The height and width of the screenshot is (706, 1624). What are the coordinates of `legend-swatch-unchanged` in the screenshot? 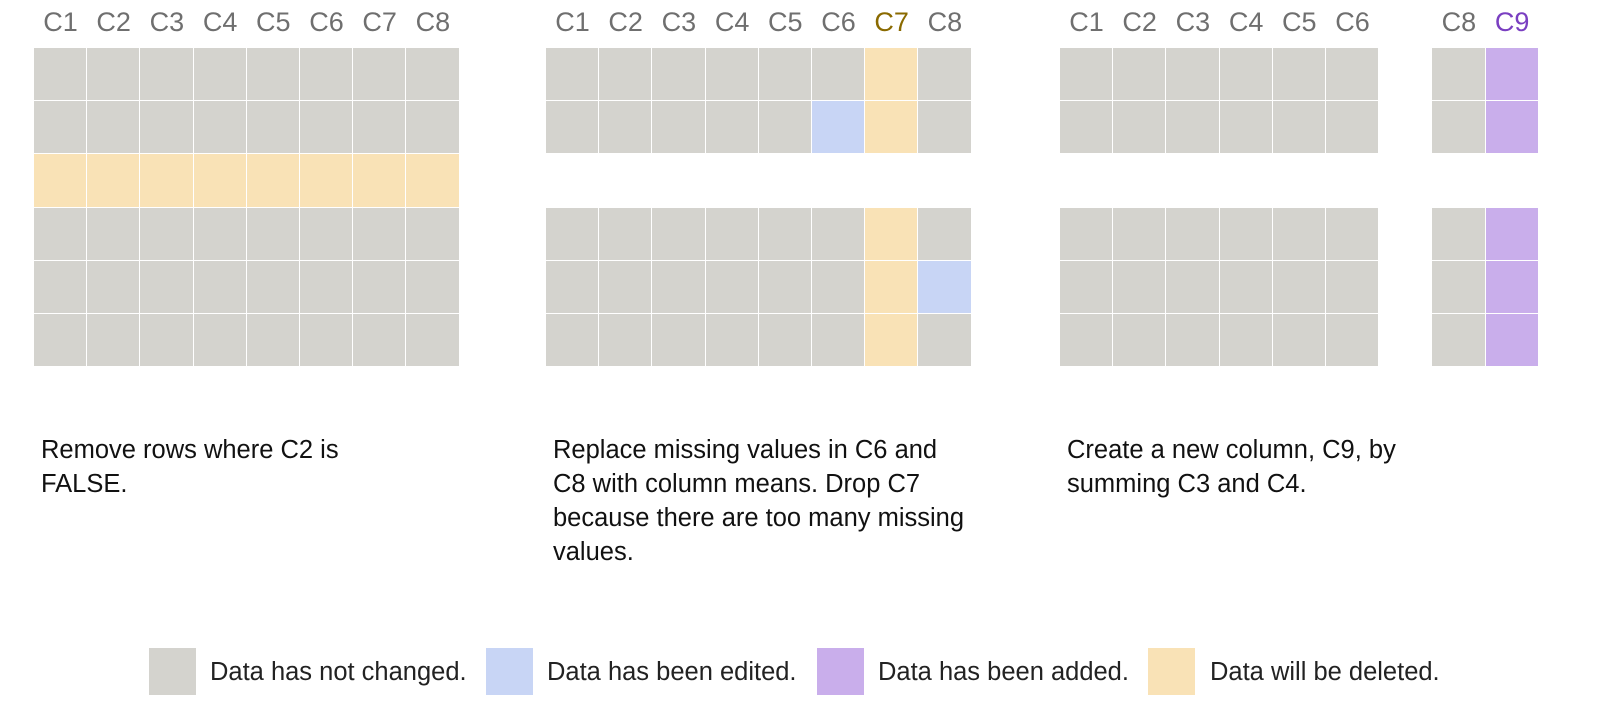 It's located at (172, 671).